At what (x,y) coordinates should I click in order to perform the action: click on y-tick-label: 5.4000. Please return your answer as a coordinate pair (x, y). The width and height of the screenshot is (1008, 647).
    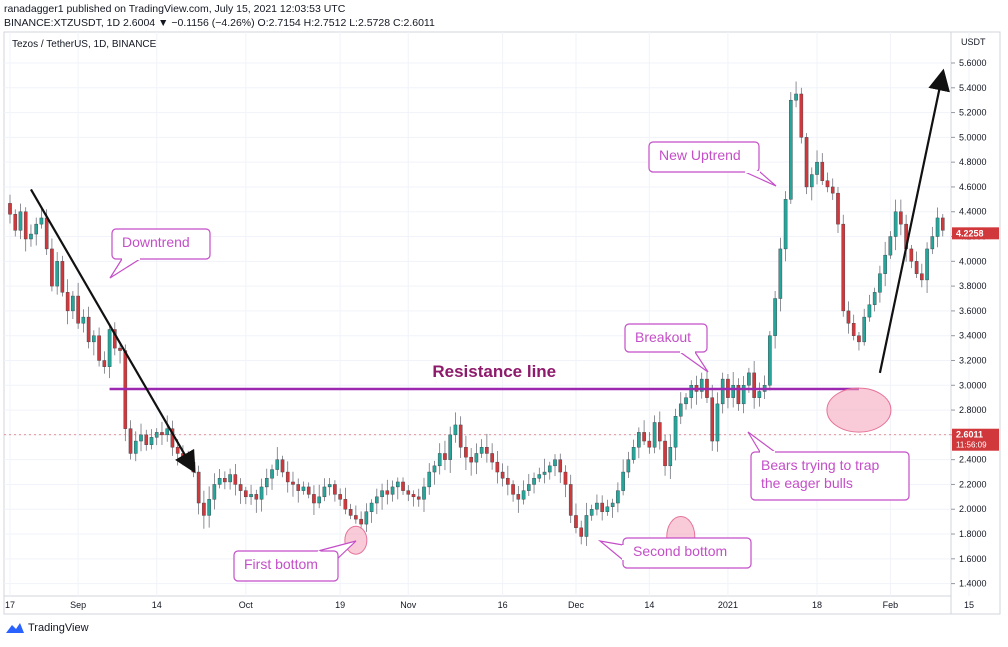
    Looking at the image, I should click on (973, 88).